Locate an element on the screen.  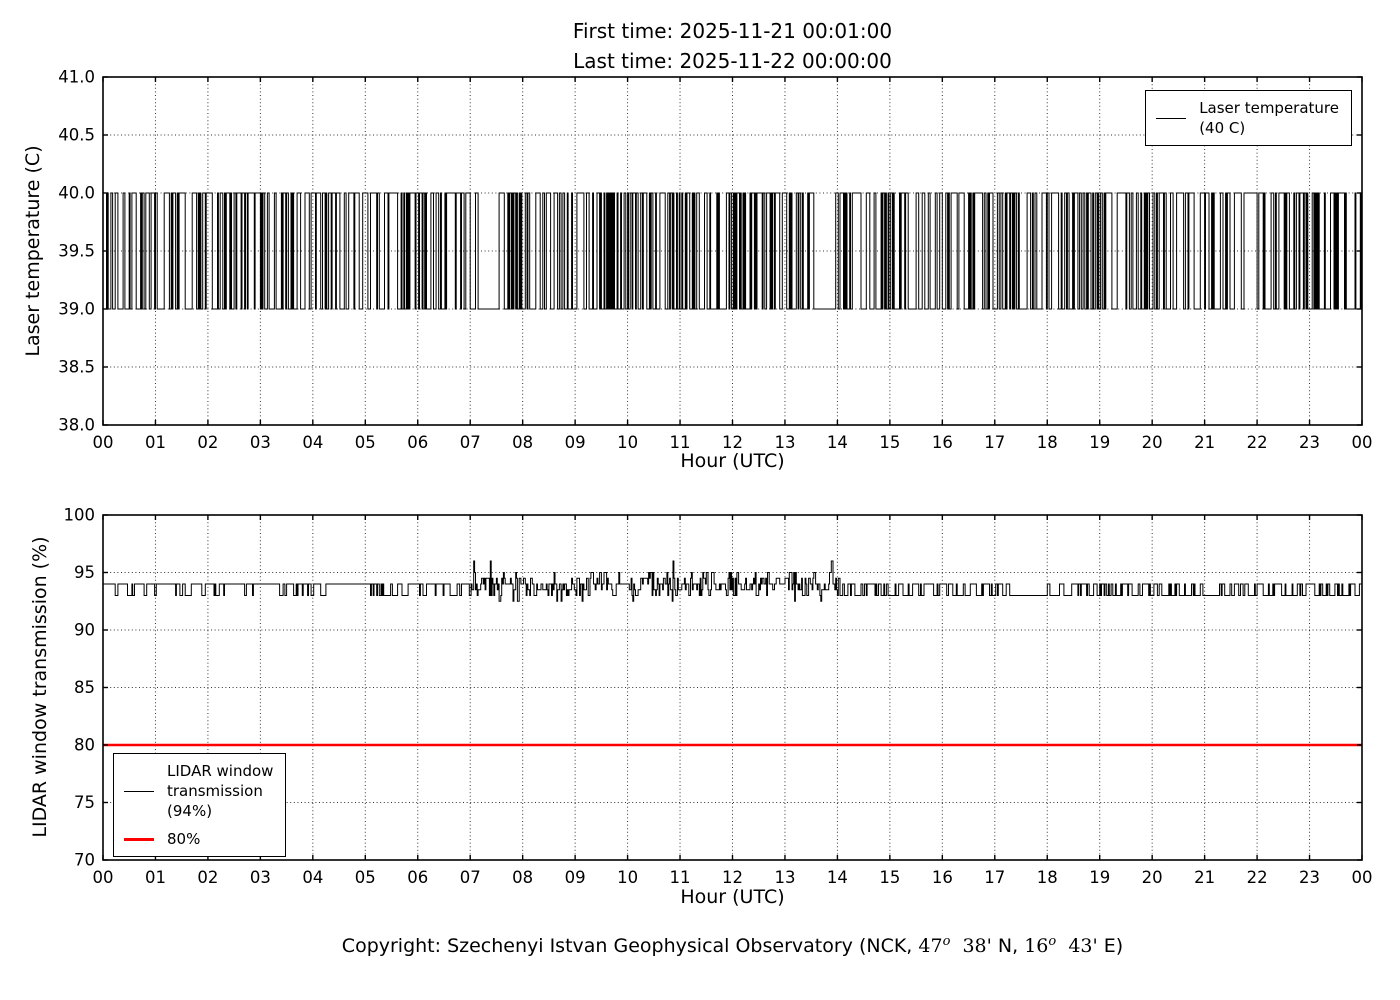
legend-label-line: (40 C) is located at coordinates (1222, 128).